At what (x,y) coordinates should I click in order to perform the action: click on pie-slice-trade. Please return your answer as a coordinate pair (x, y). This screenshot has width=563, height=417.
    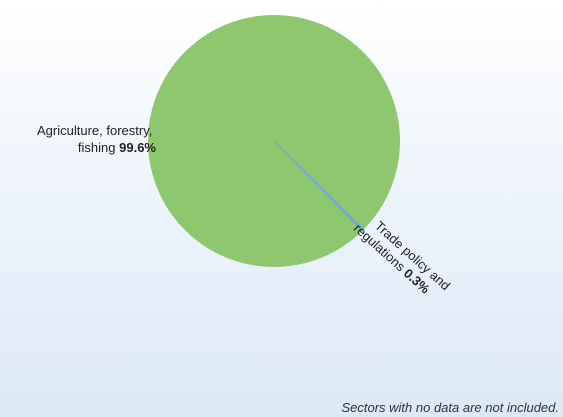
    Looking at the image, I should click on (319, 186).